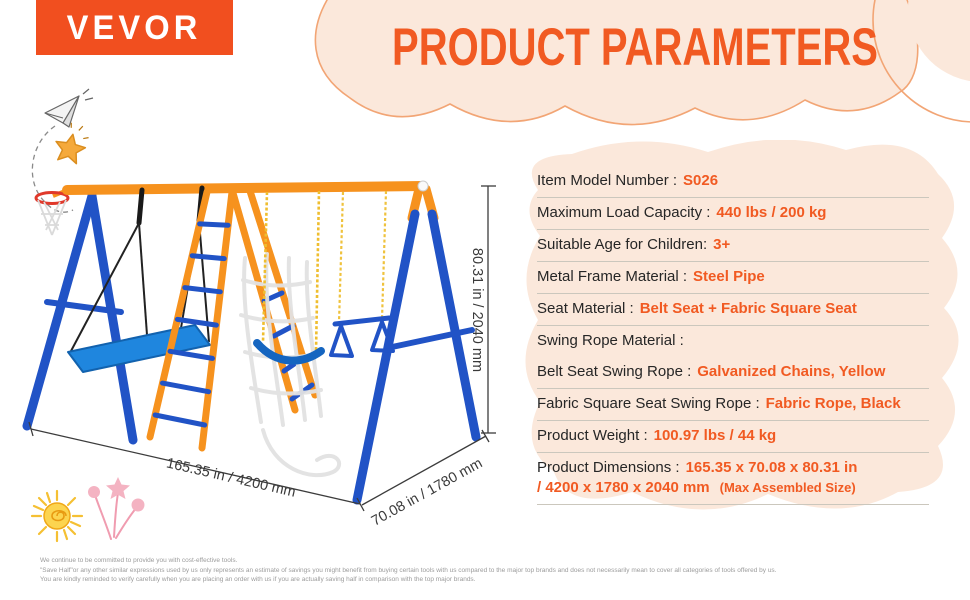 The height and width of the screenshot is (600, 970). Describe the element at coordinates (427, 492) in the screenshot. I see `depth-dimension-label: 70.08 in / 1780 mm` at that location.